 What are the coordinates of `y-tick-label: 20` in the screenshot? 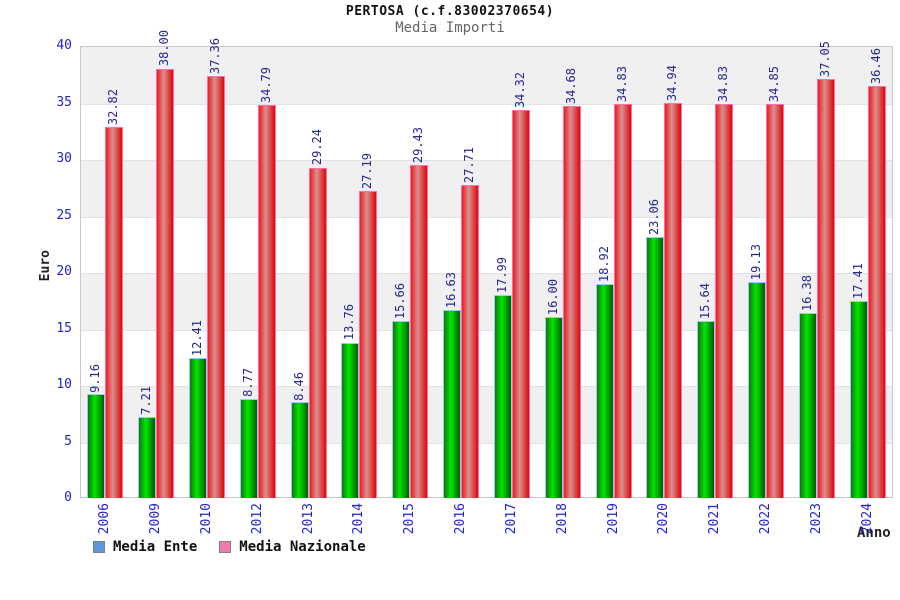 It's located at (64, 271).